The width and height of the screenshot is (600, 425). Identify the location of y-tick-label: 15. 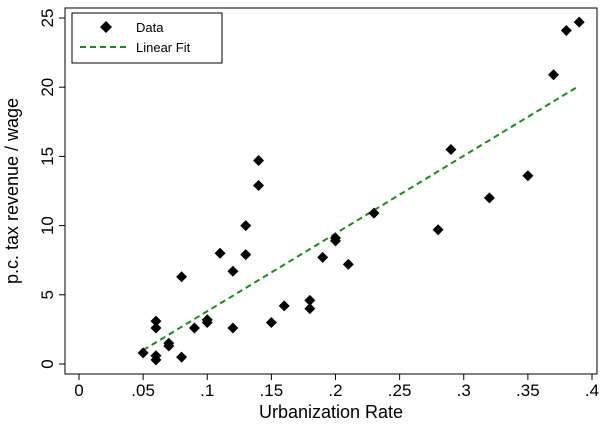
(47, 156).